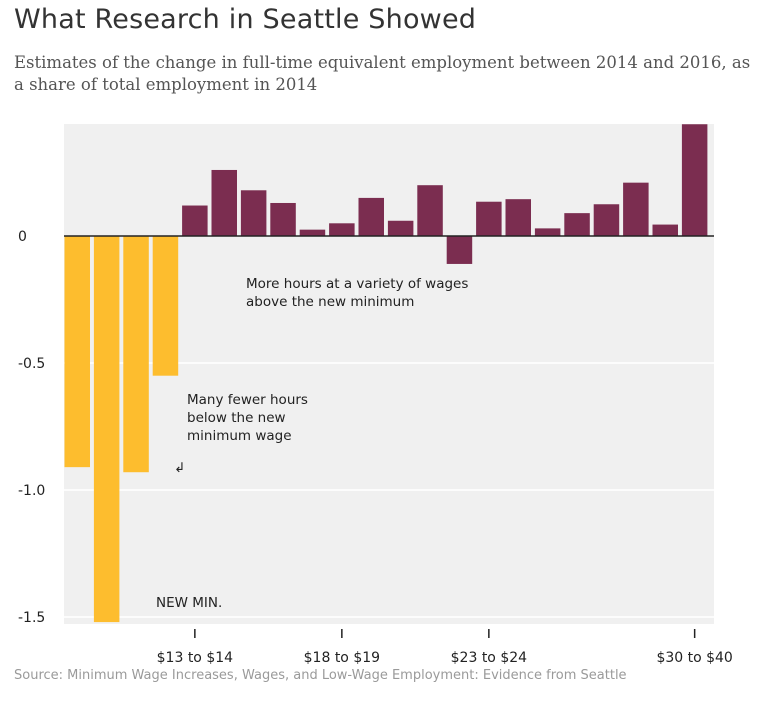 The image size is (765, 703). What do you see at coordinates (357, 284) in the screenshot?
I see `annotation-above-line-1: More hours at a variety of wages` at bounding box center [357, 284].